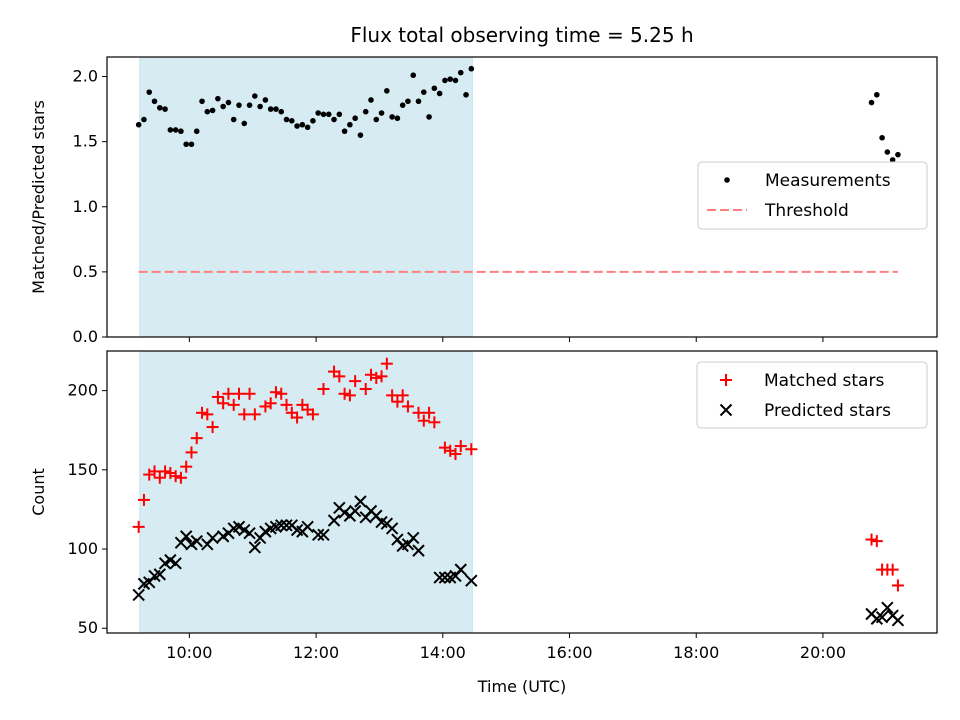  What do you see at coordinates (726, 380) in the screenshot?
I see `legend-marker` at bounding box center [726, 380].